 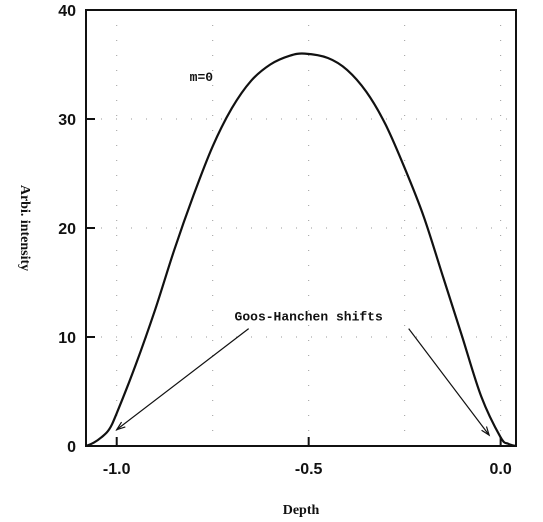 I want to click on y-tick-label: 40, so click(x=67, y=11).